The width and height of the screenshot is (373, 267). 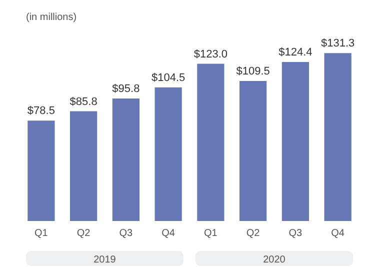 What do you see at coordinates (105, 260) in the screenshot?
I see `text: 2019` at bounding box center [105, 260].